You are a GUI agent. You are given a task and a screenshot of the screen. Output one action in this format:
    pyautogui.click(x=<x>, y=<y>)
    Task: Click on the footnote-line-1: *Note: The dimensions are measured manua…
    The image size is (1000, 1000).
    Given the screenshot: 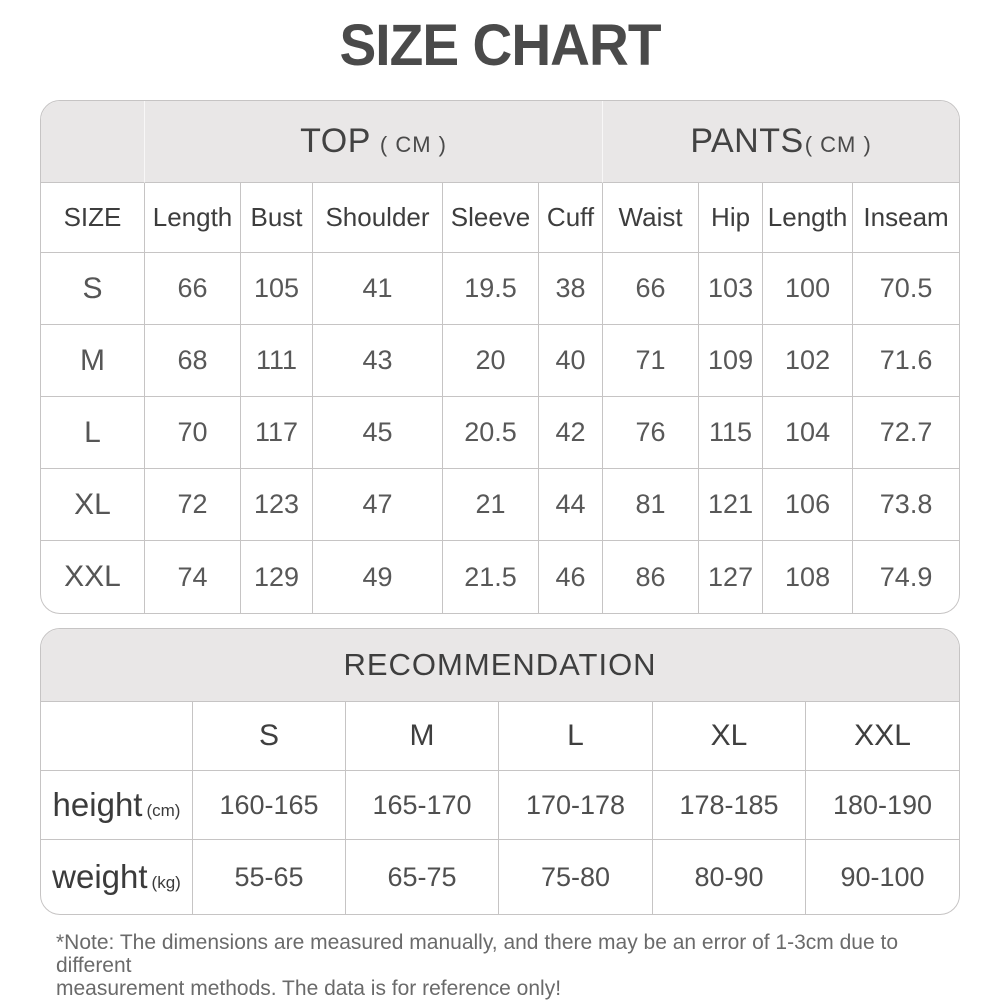 What is the action you would take?
    pyautogui.click(x=477, y=954)
    